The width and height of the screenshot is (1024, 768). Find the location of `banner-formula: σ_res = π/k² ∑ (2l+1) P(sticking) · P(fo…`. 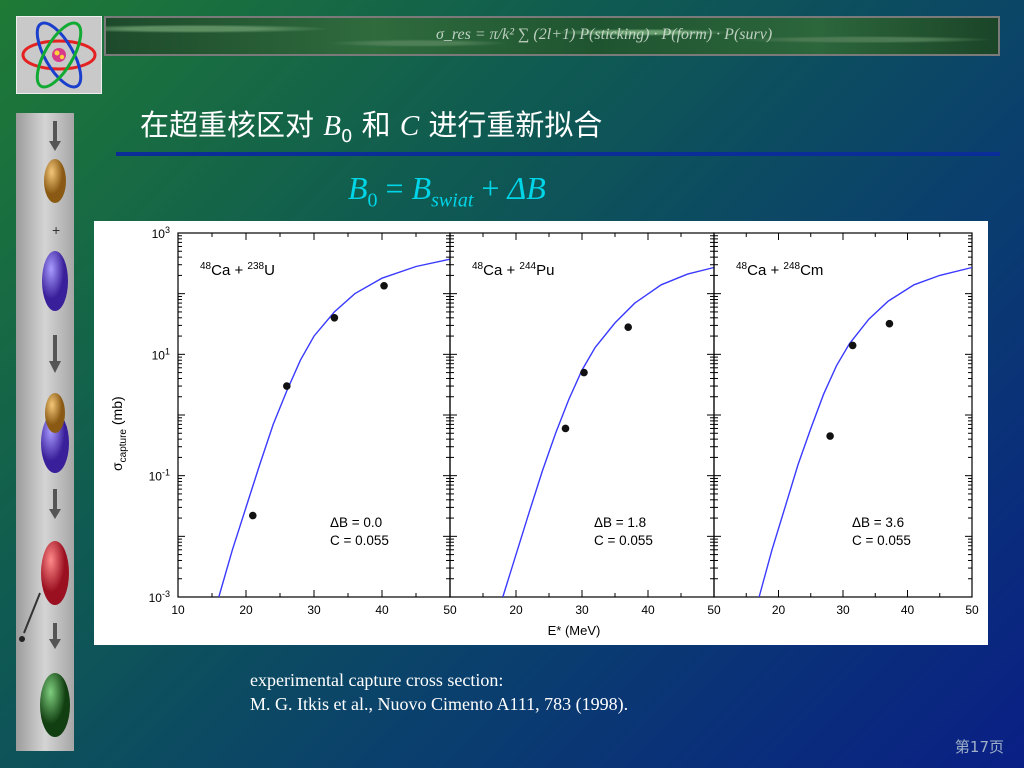

banner-formula: σ_res = π/k² ∑ (2l+1) P(sticking) · P(fo… is located at coordinates (604, 34).